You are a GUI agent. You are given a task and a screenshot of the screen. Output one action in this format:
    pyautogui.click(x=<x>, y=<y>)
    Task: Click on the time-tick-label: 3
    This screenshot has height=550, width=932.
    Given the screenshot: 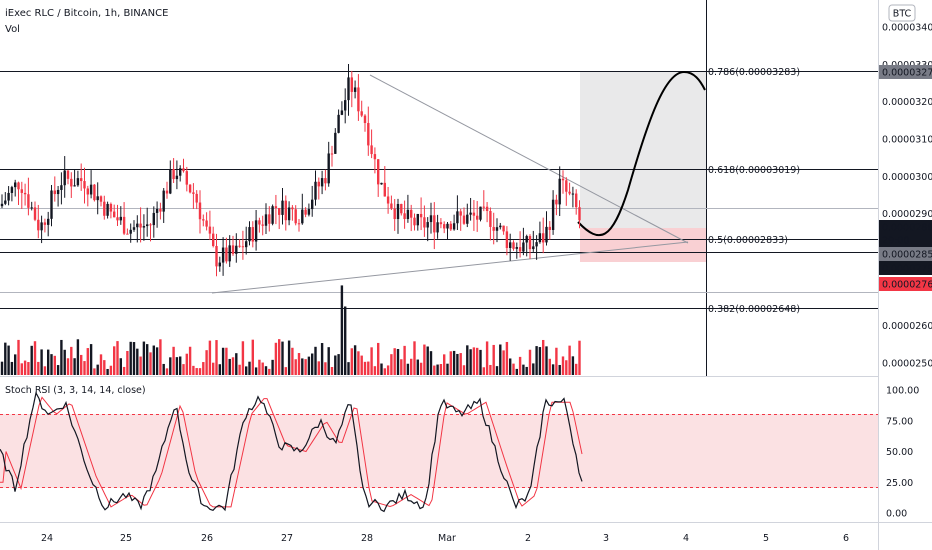 What is the action you would take?
    pyautogui.click(x=606, y=538)
    